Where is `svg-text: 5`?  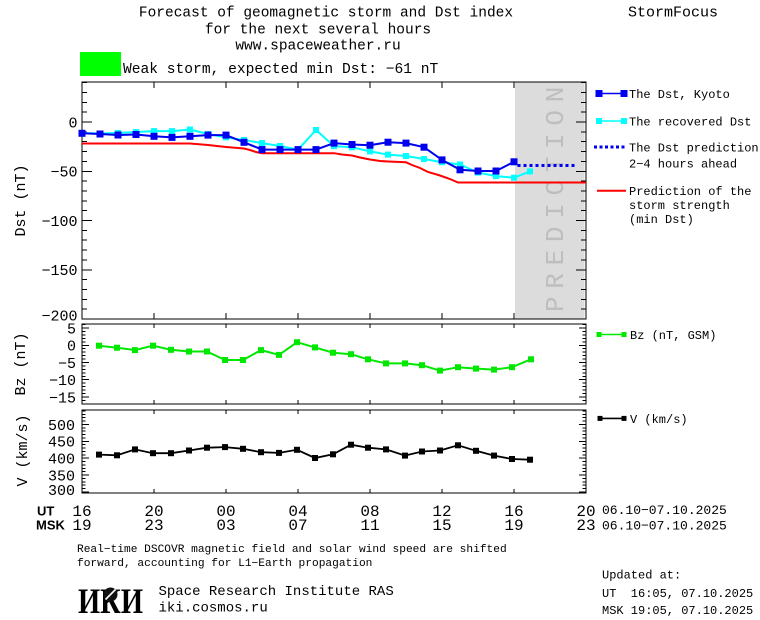
svg-text: 5 is located at coordinates (71, 330).